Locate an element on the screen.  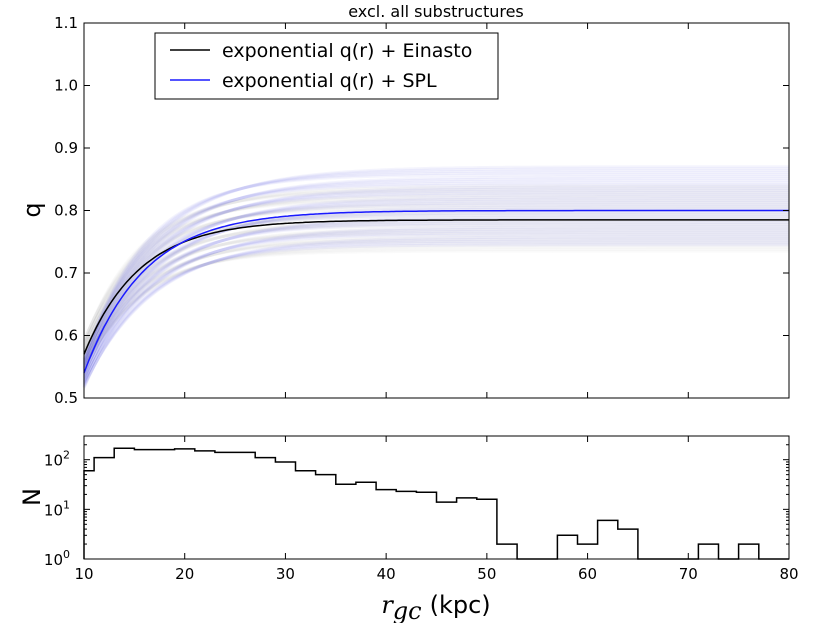
y-tick-label: 0.7 is located at coordinates (66, 273).